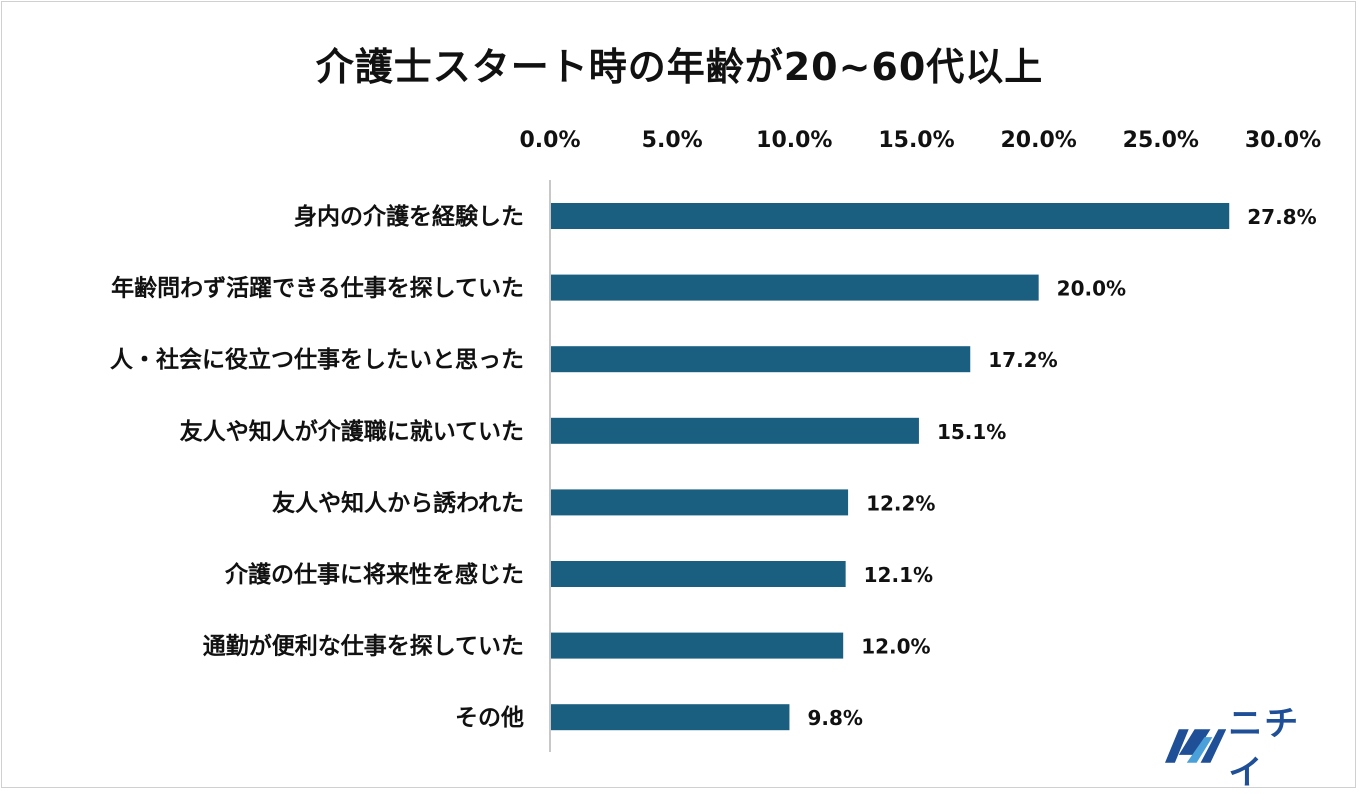  What do you see at coordinates (895, 647) in the screenshot?
I see `data-label: 12.0%` at bounding box center [895, 647].